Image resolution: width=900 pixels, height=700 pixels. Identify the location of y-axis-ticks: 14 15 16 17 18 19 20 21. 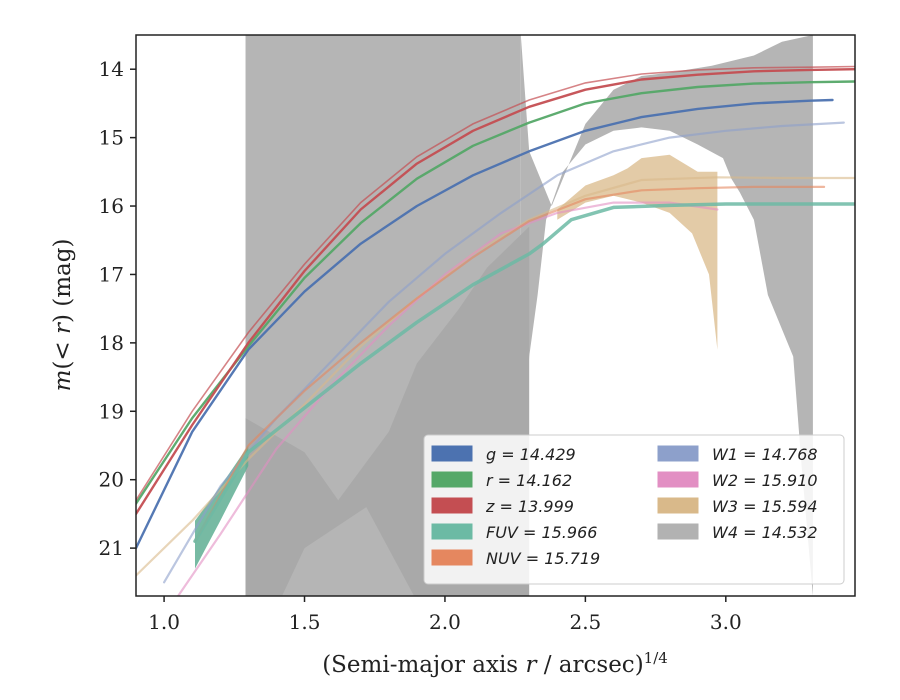
(117, 308).